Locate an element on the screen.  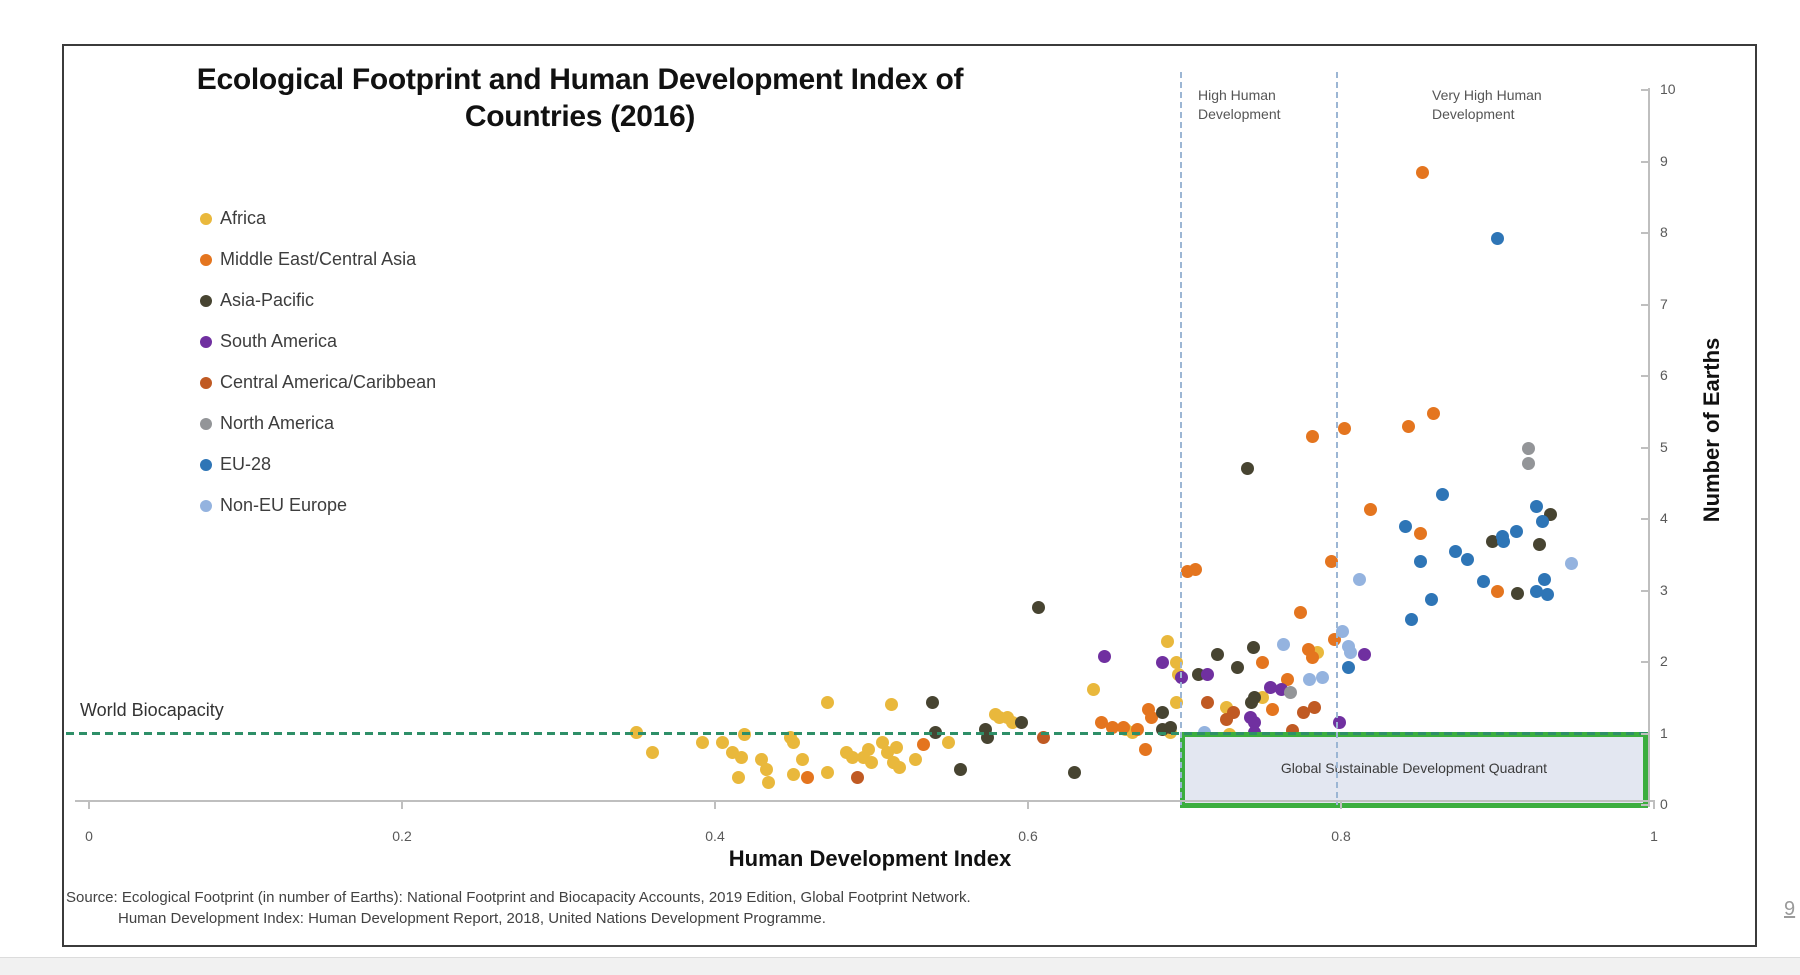
y-axis-line is located at coordinates (1649, 447).